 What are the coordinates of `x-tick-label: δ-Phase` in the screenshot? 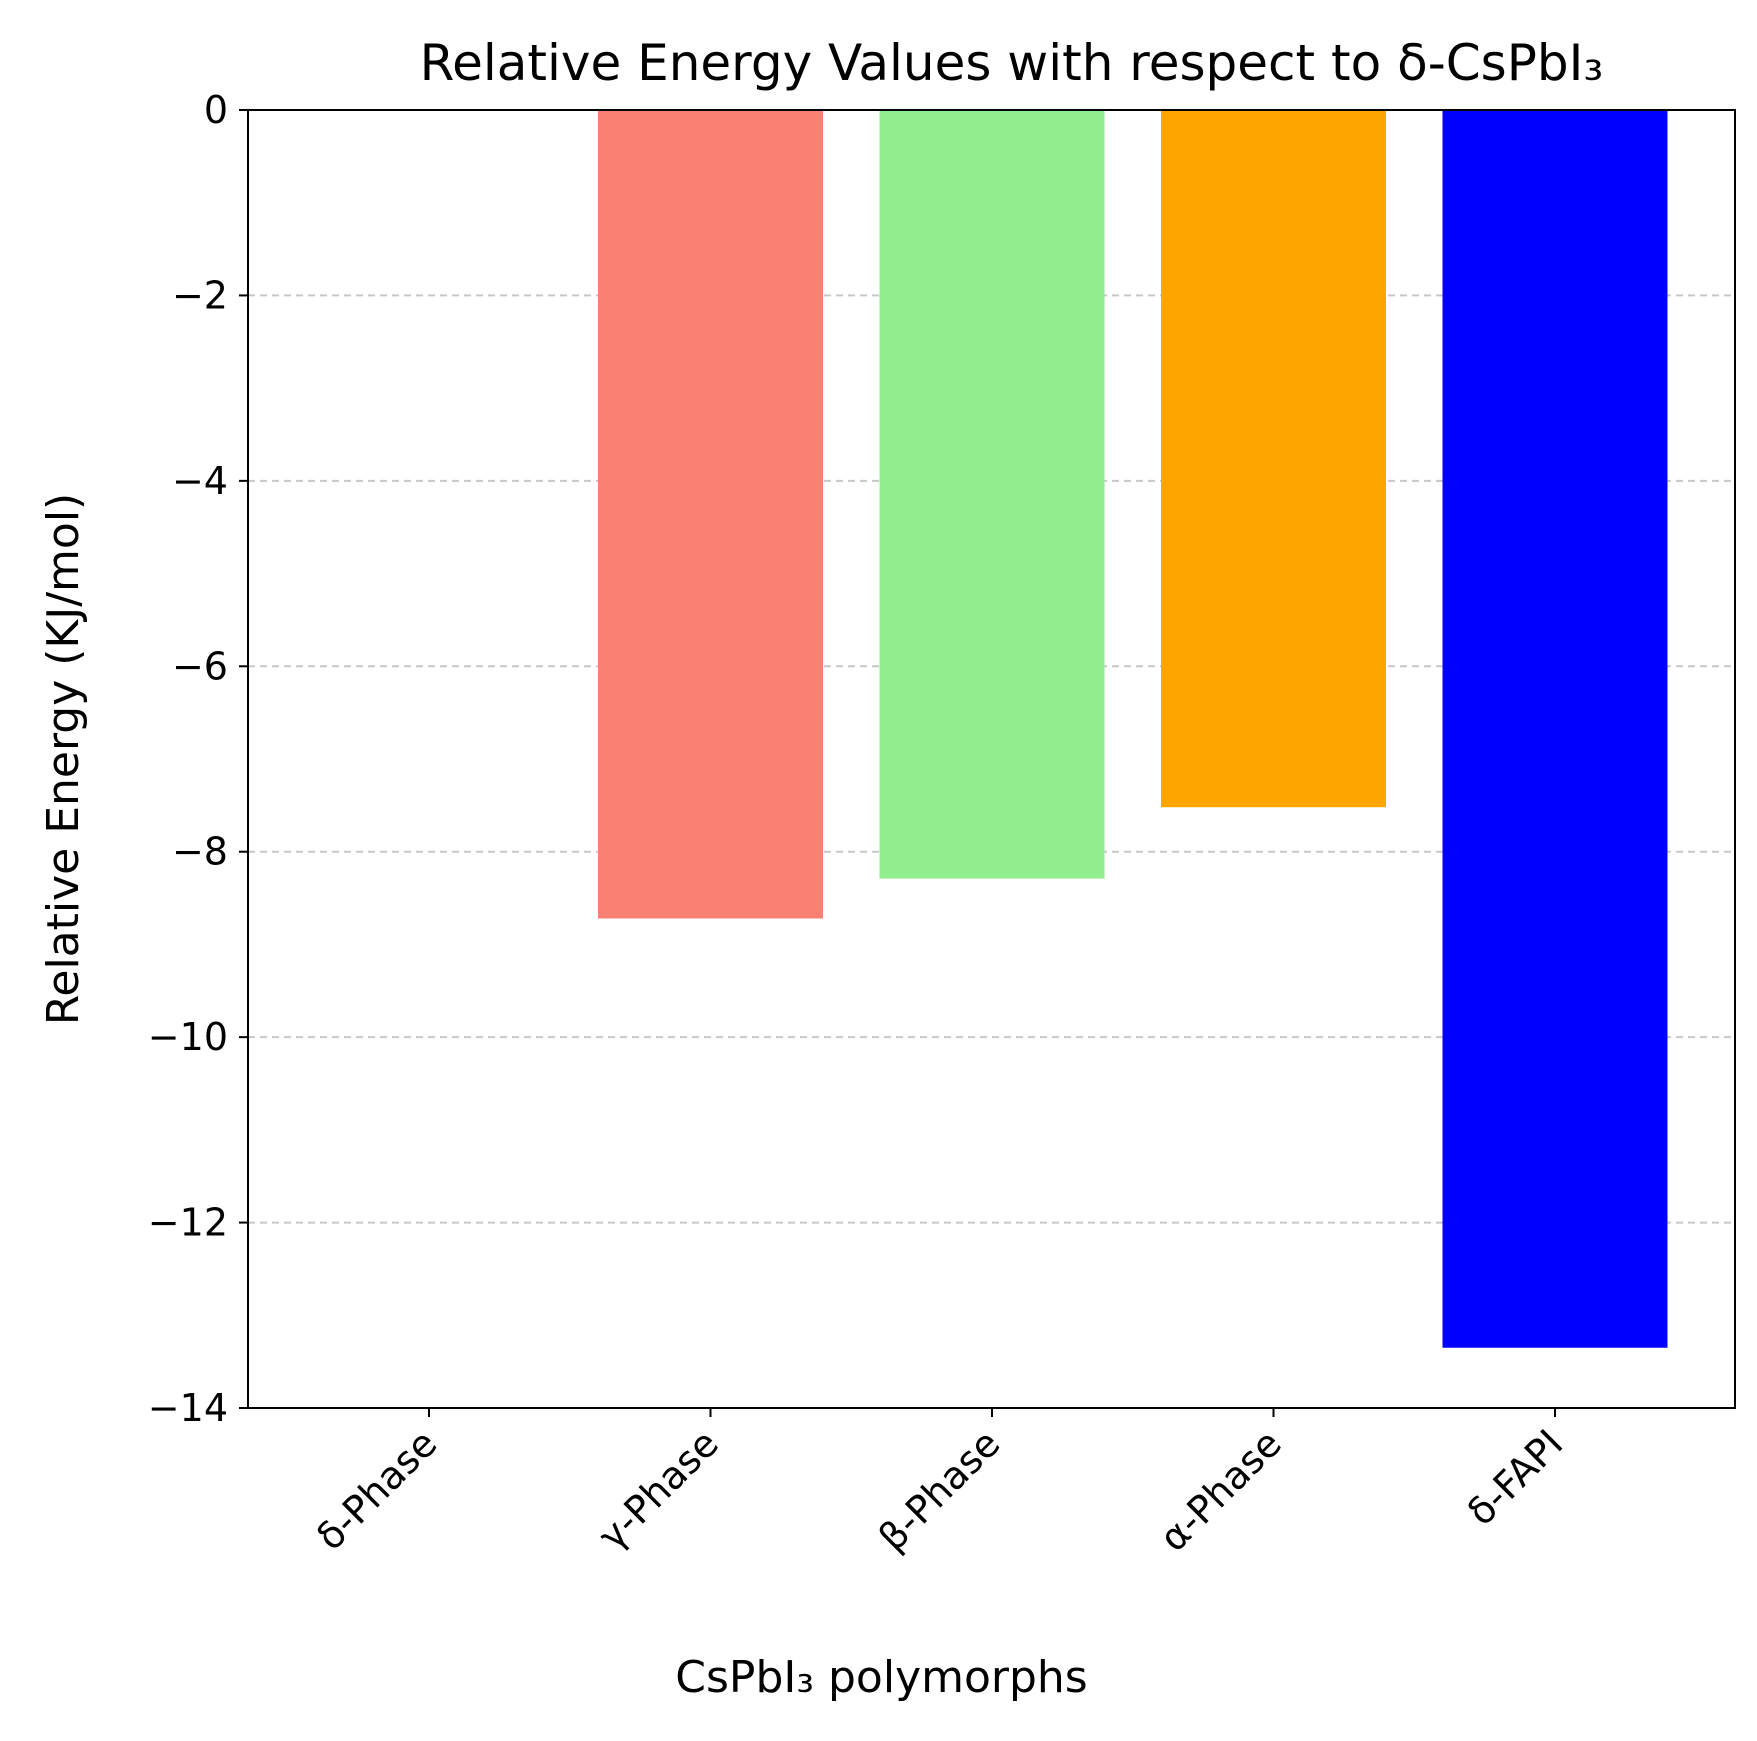 It's located at (376, 1489).